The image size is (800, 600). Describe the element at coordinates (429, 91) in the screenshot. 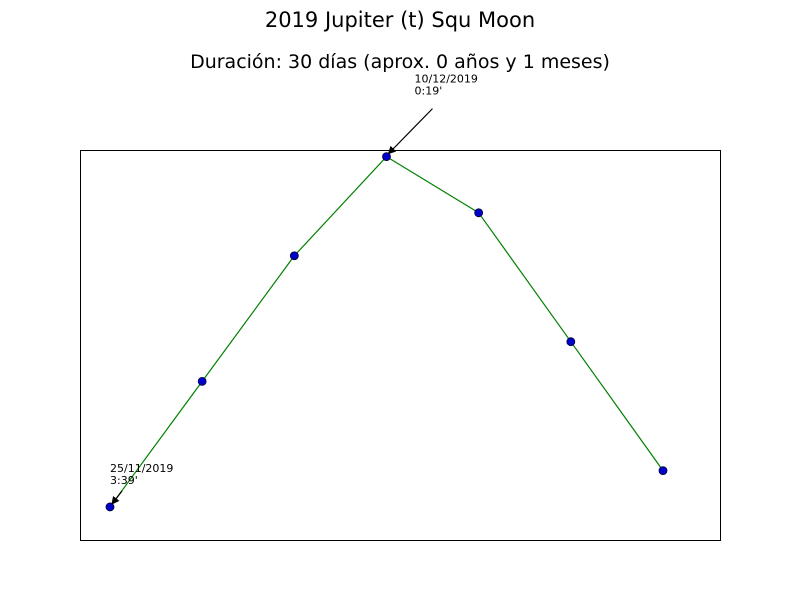

I see `annotation-time: 0:19'` at that location.